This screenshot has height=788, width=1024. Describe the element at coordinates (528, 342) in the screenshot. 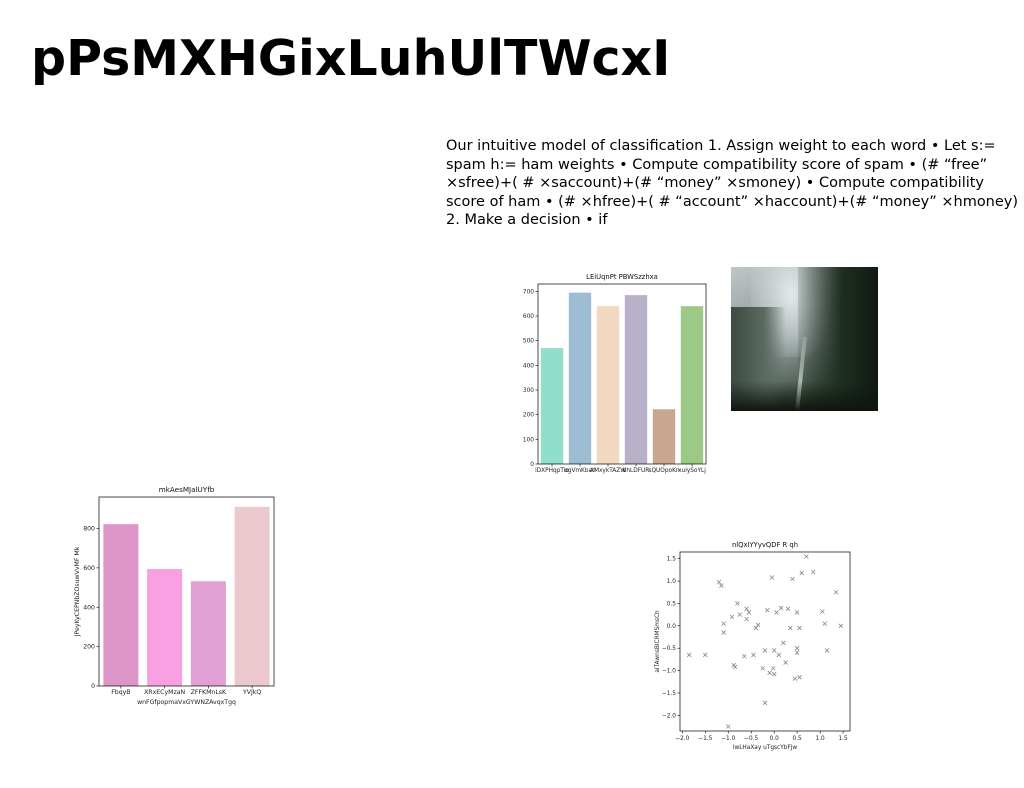

I see `y-tick-label: 500` at that location.